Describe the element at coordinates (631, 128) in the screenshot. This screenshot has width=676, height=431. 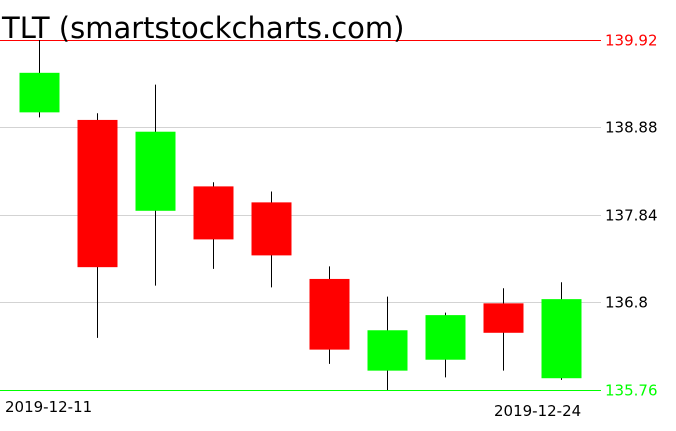
I see `y-tick-label: 138.88` at that location.